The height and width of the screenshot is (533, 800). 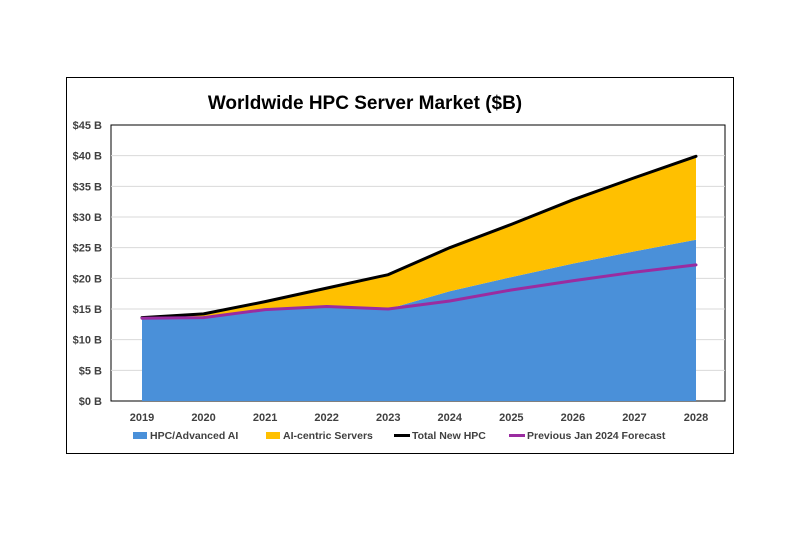 I want to click on legend-item-hpc-advanced-ai: HPC/Advanced AI, so click(x=185, y=436).